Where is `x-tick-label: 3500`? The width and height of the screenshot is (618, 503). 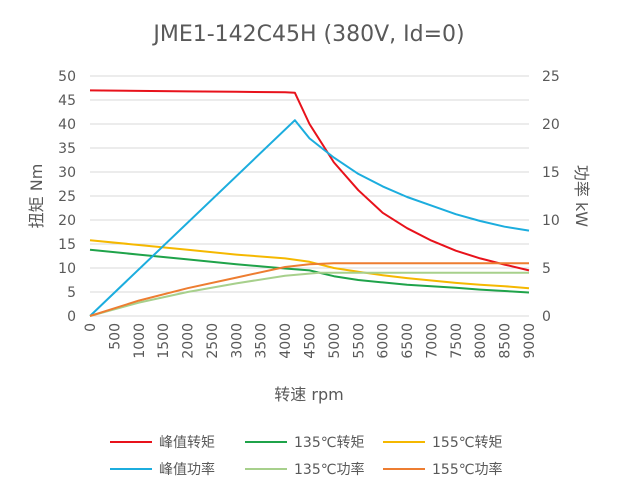
x-tick-label: 3500 is located at coordinates (262, 341).